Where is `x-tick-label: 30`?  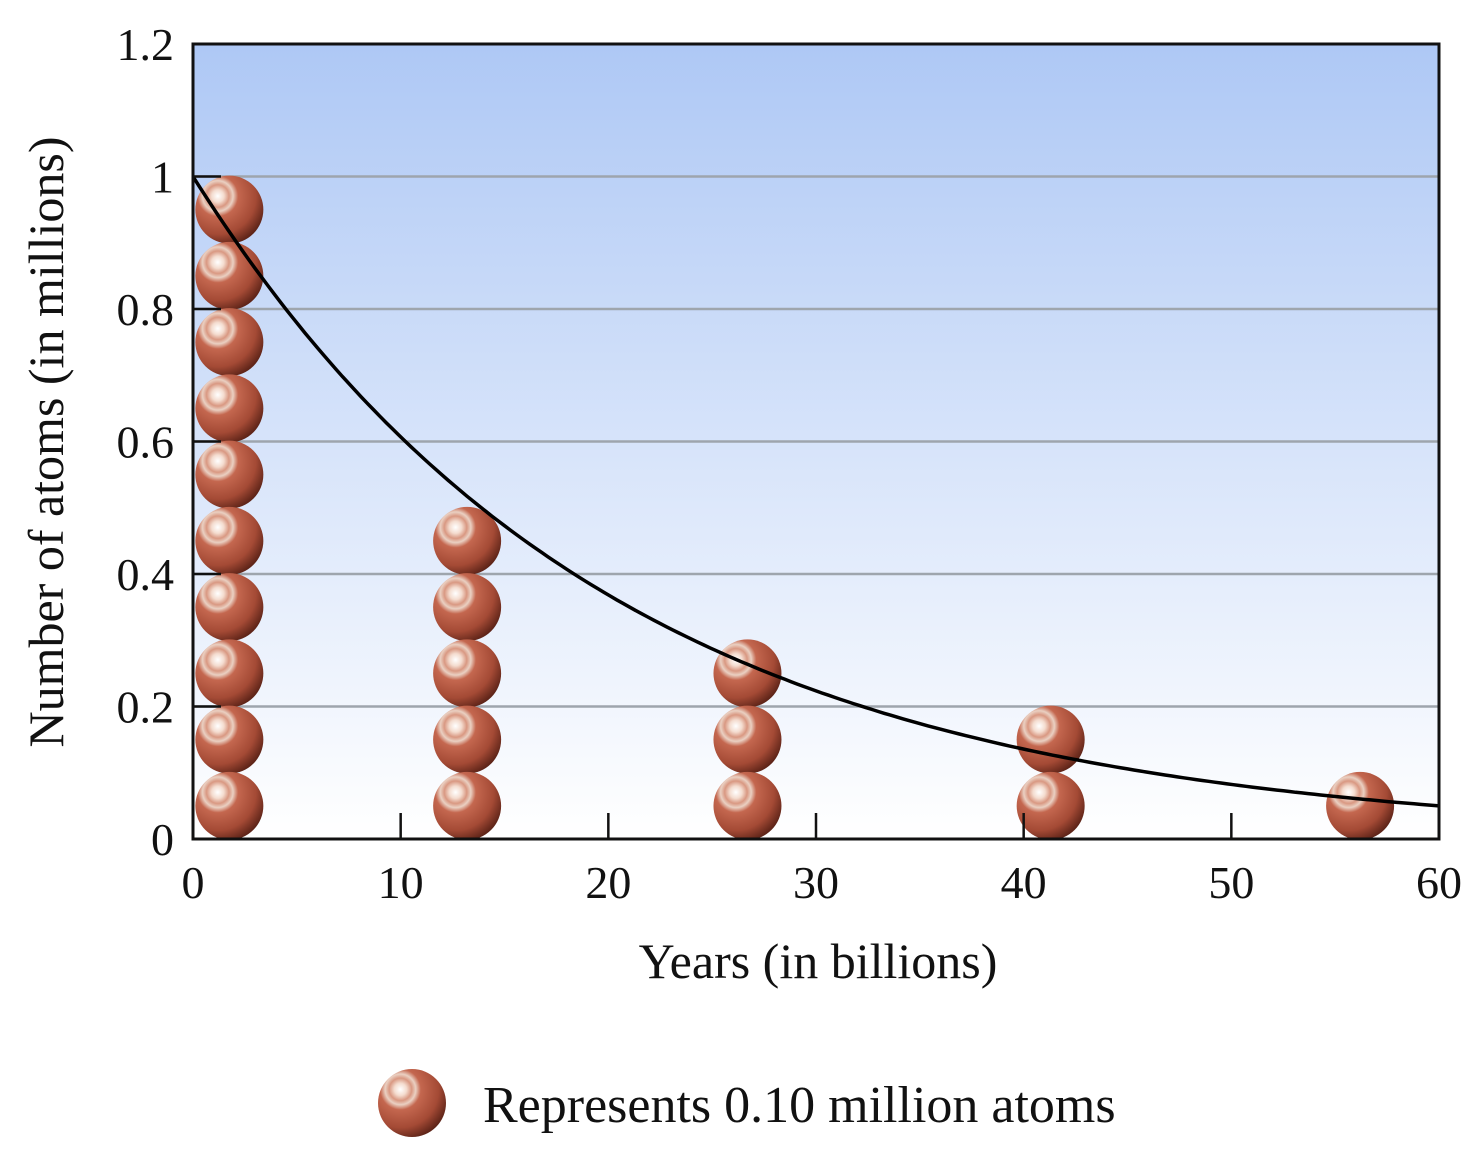
x-tick-label: 30 is located at coordinates (816, 882).